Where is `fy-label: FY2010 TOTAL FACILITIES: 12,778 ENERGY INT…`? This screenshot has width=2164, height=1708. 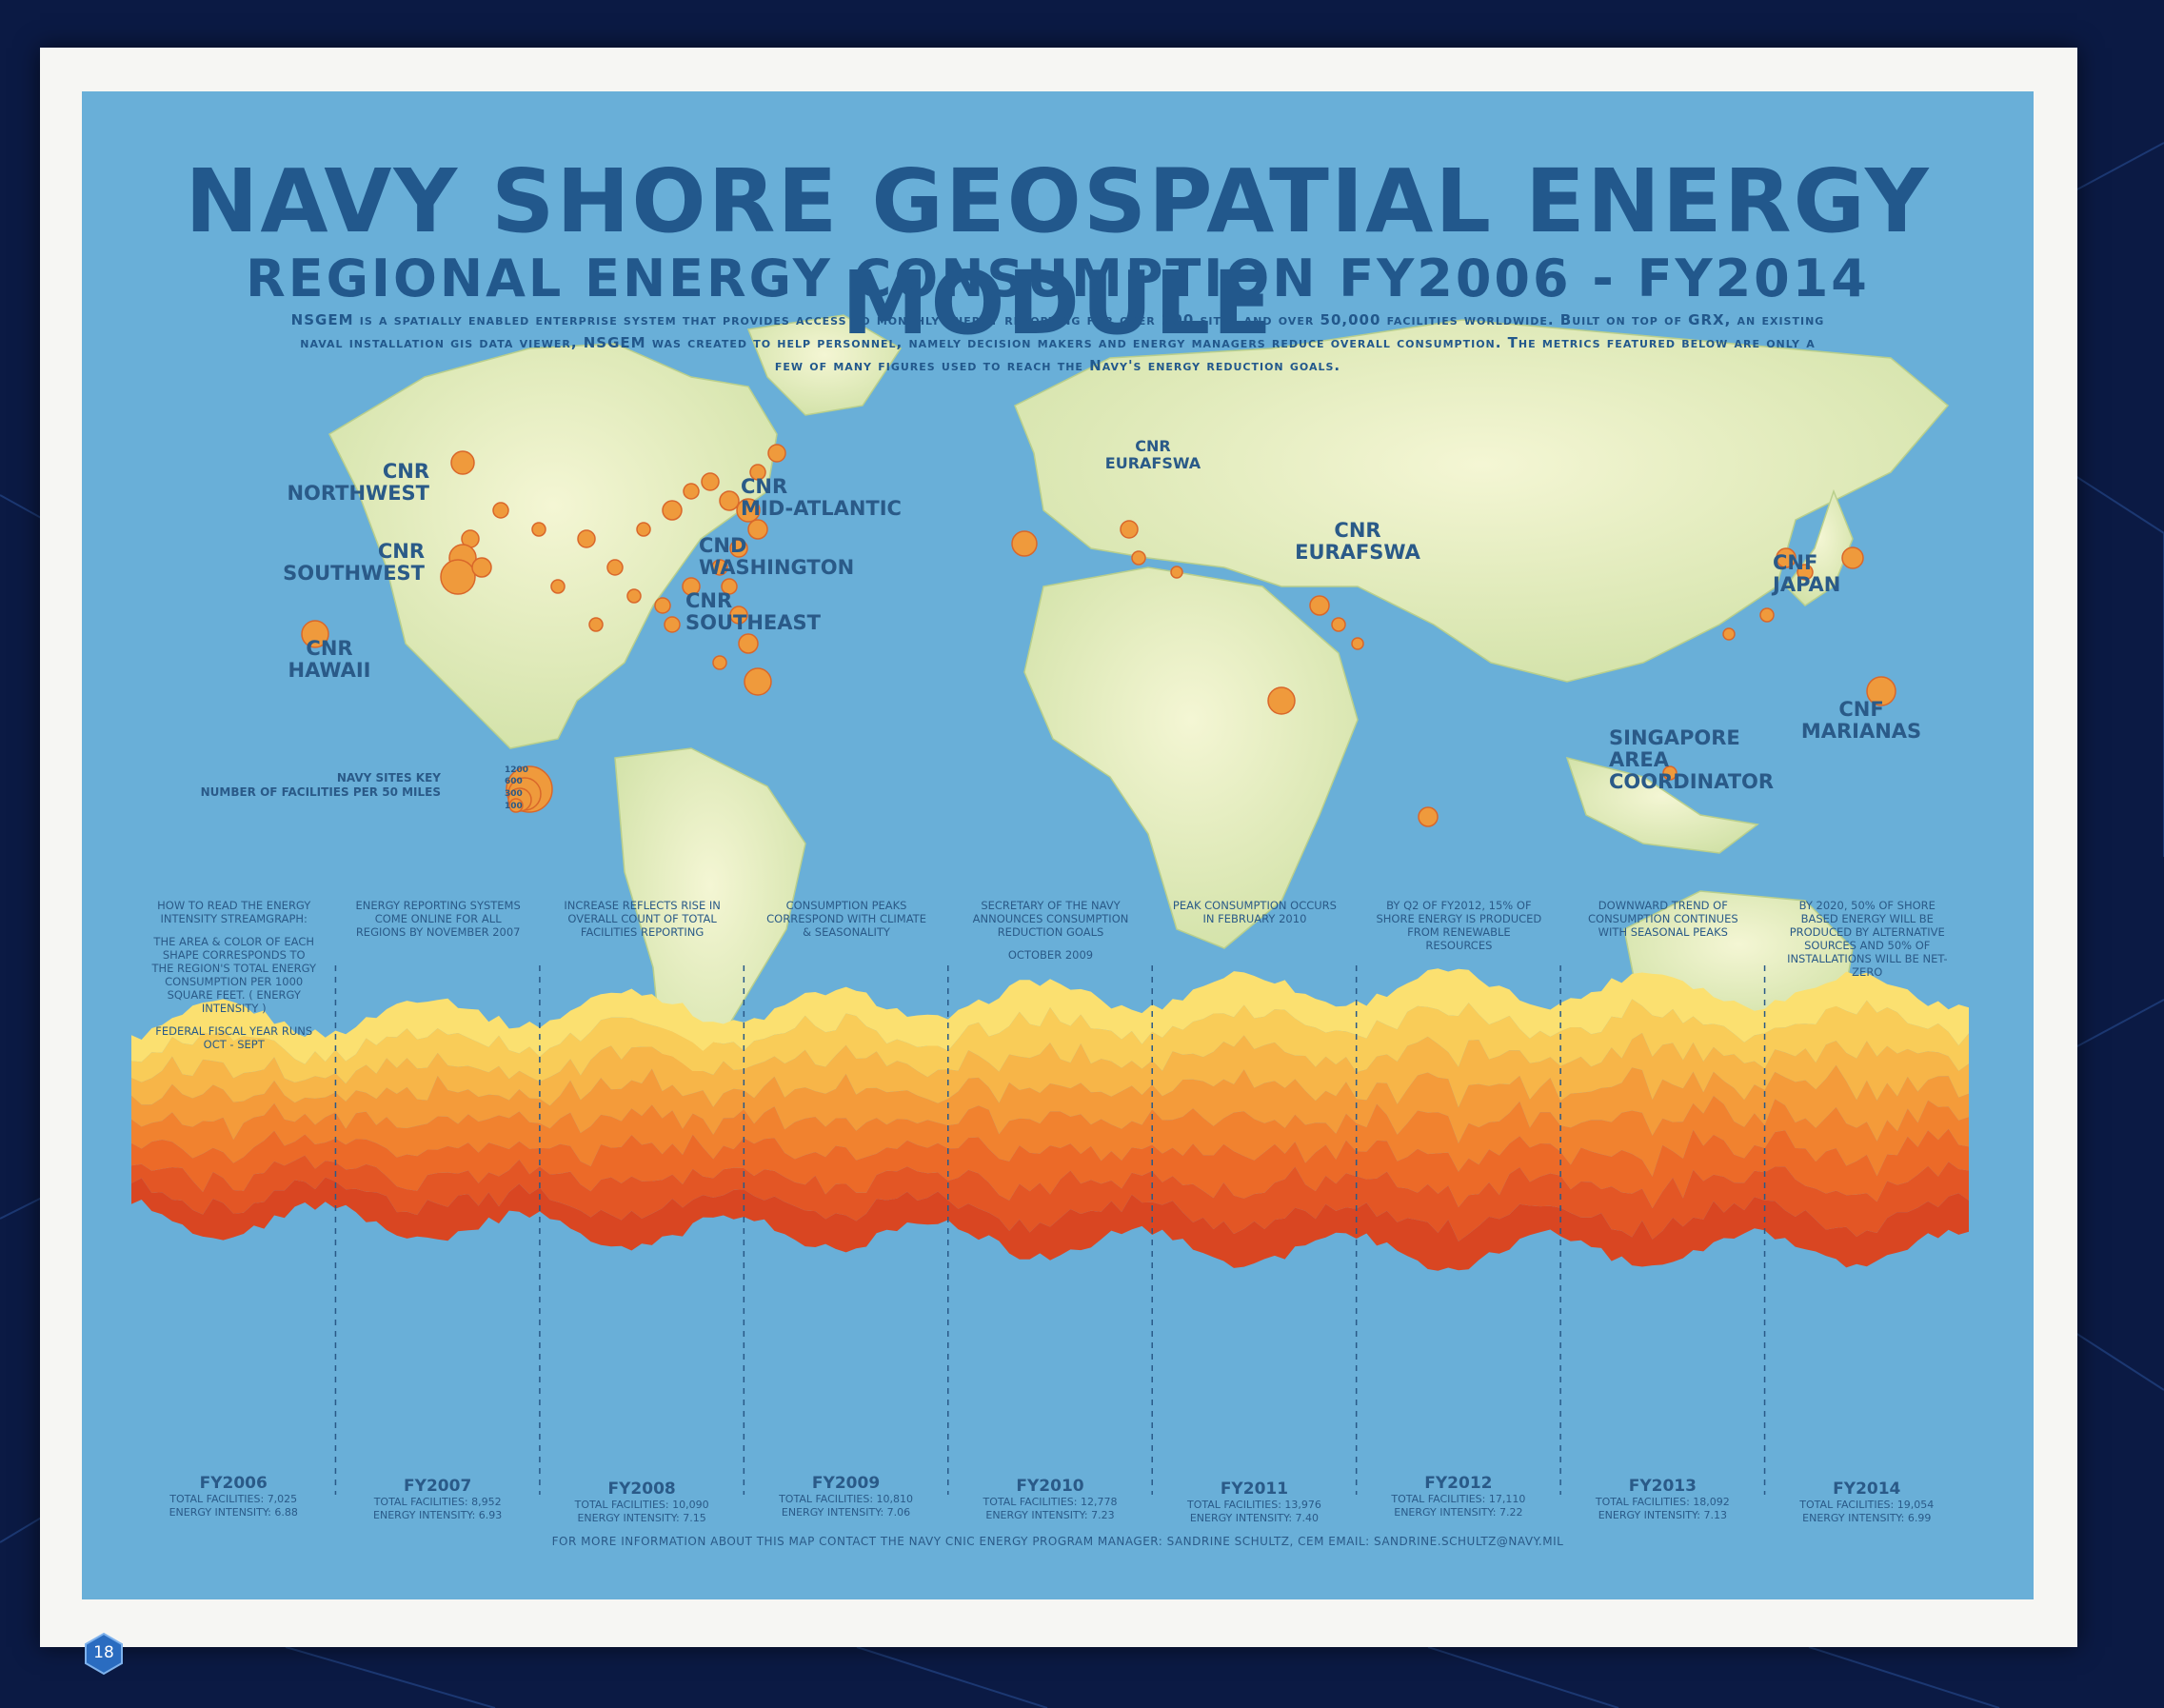 fy-label: FY2010 TOTAL FACILITIES: 12,778 ENERGY INT… is located at coordinates (1050, 1499).